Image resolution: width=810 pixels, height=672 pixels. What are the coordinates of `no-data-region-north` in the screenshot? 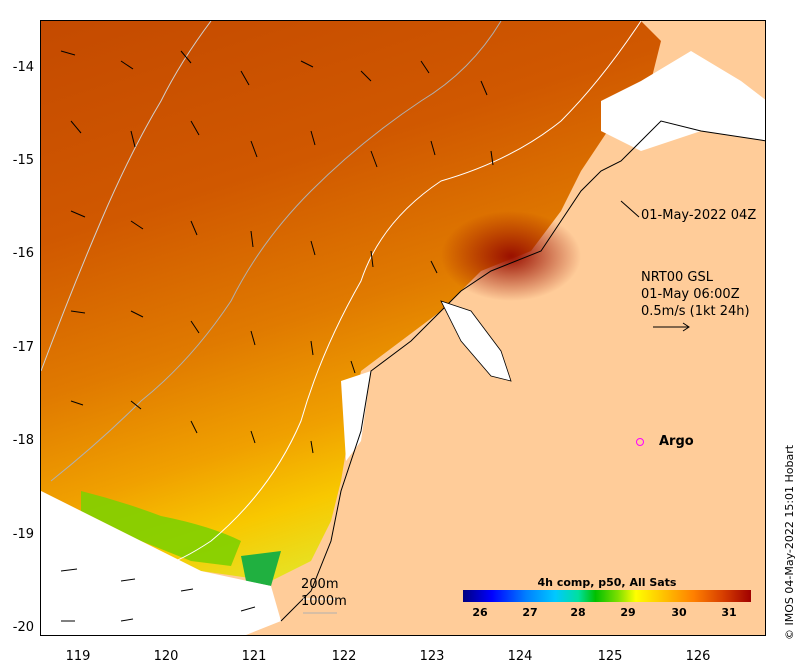 It's located at (683, 101).